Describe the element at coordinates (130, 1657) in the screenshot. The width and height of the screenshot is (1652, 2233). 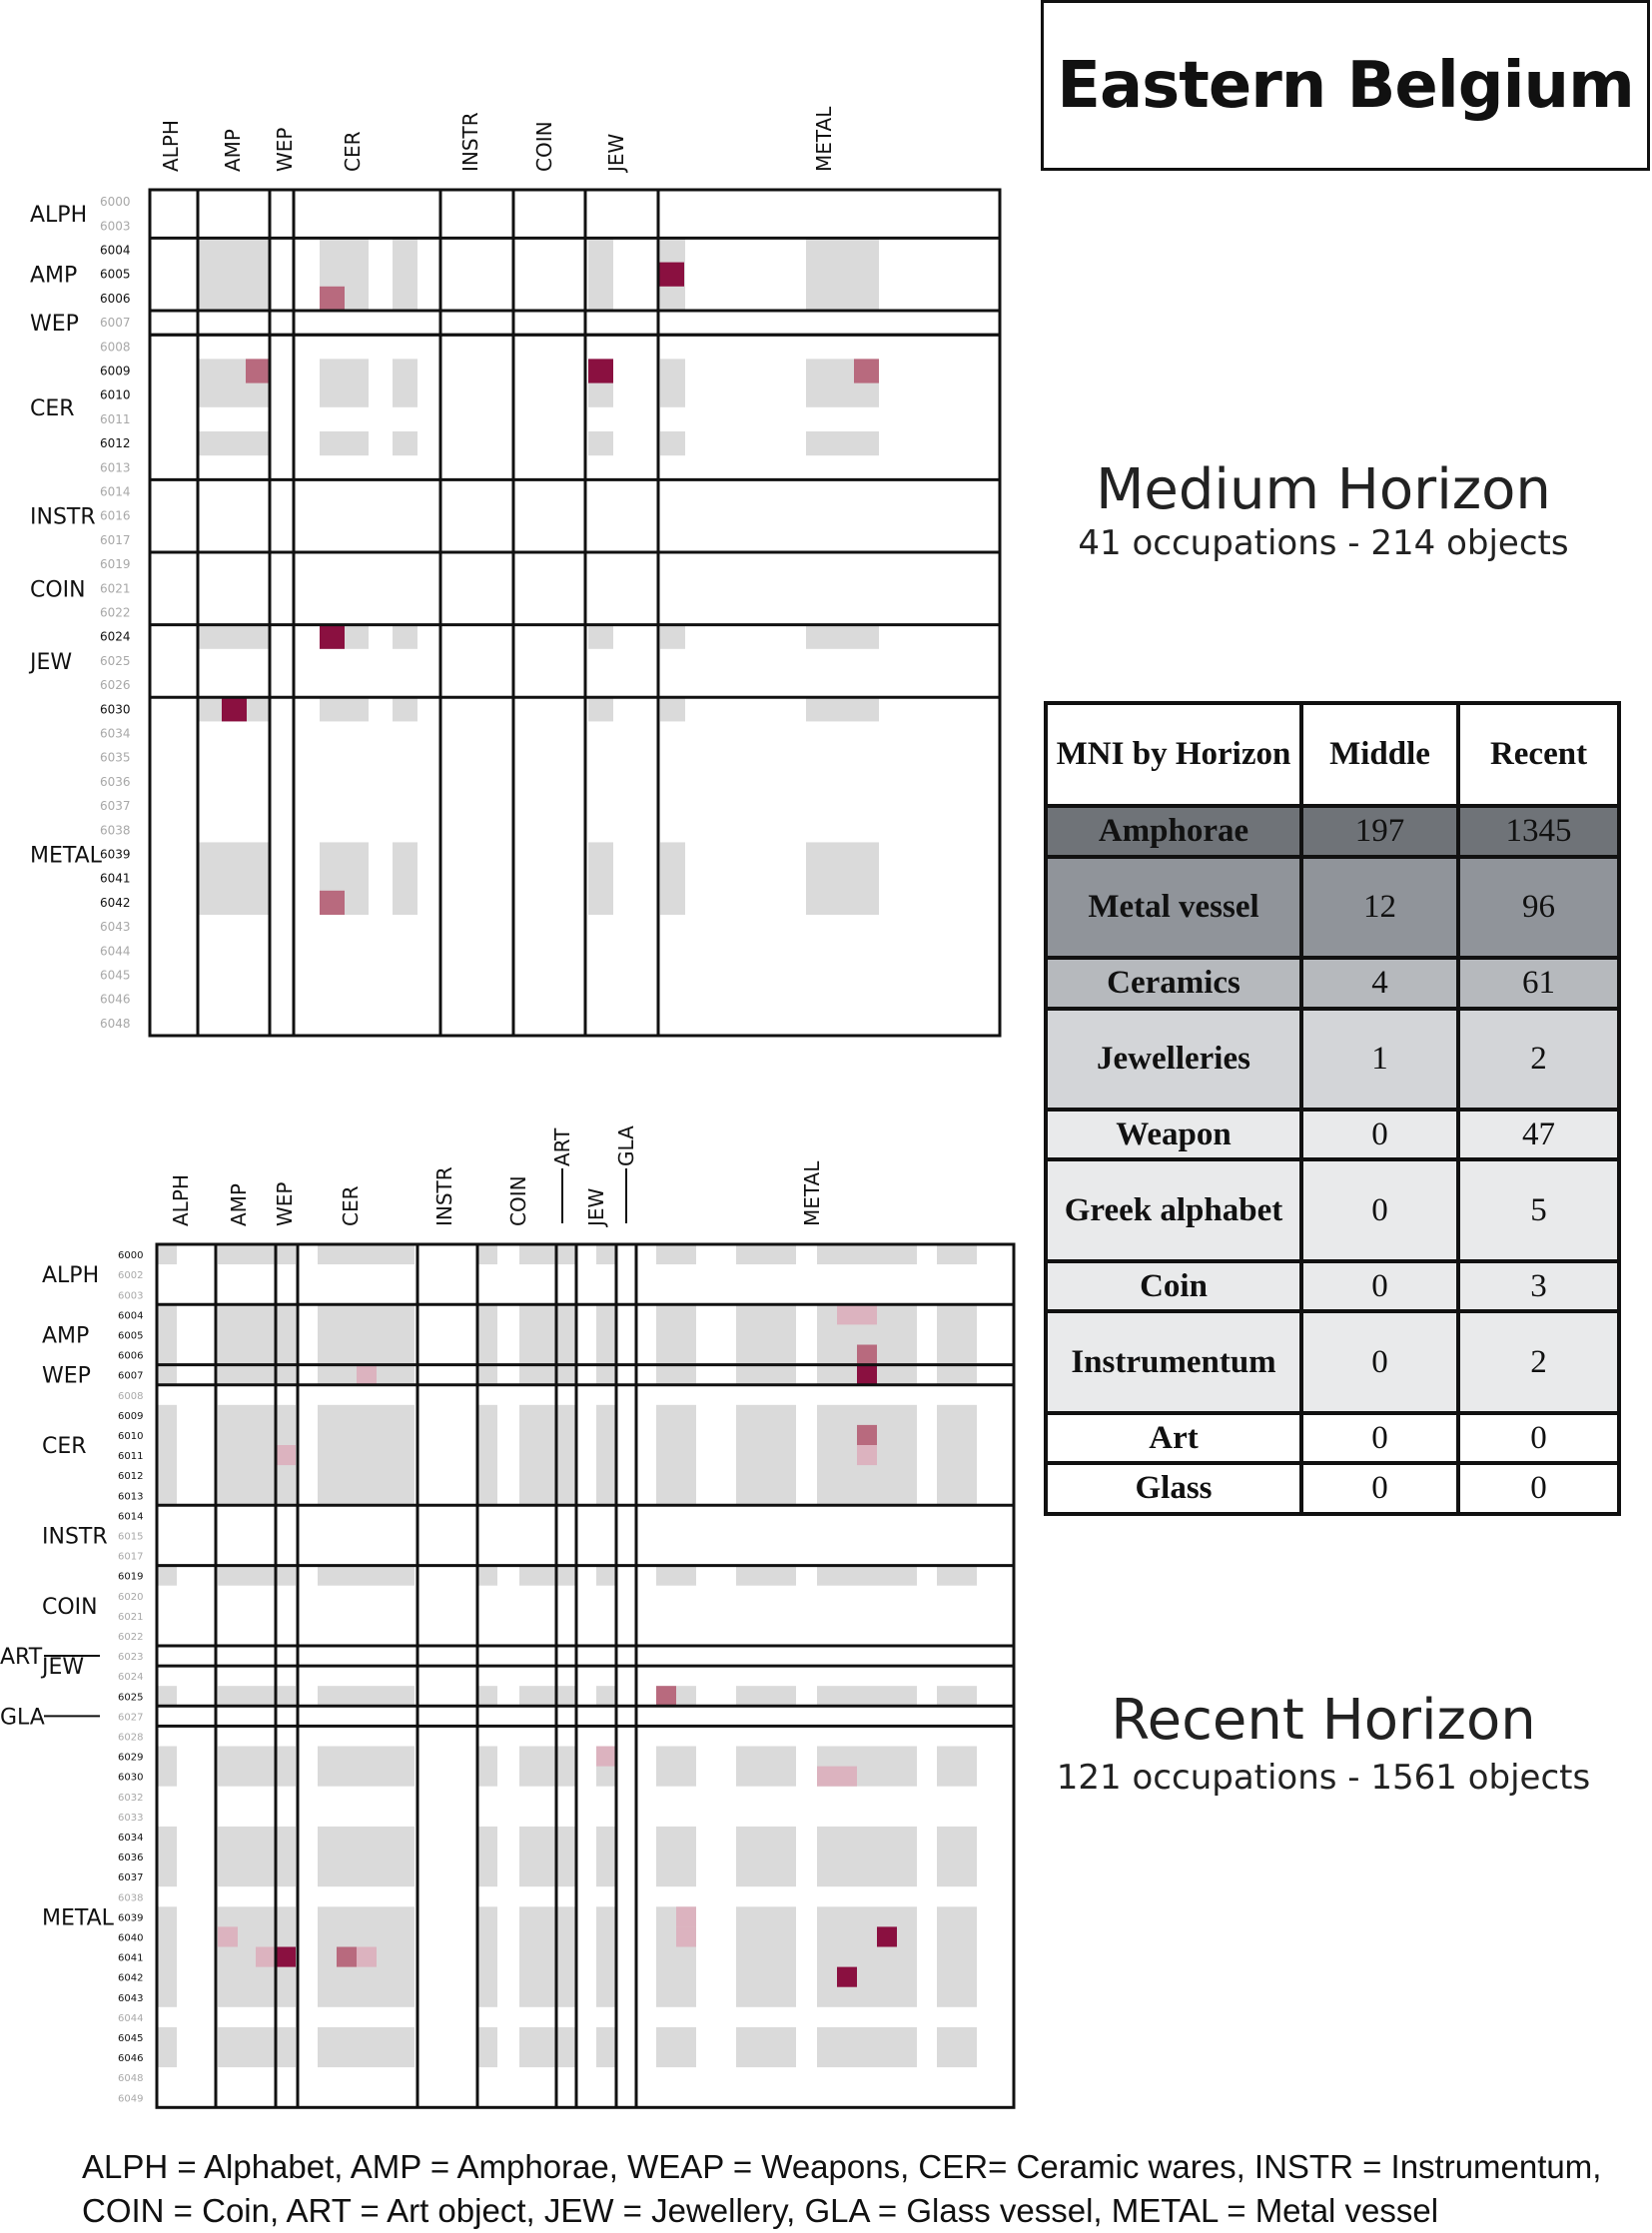
I see `row-code-label: 6023` at that location.